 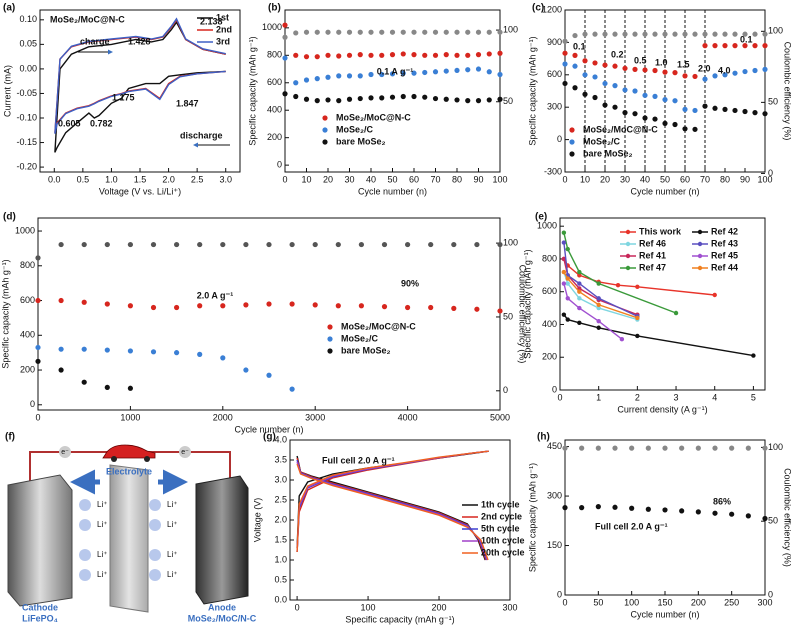 I want to click on y-tick-label: 3.0, so click(x=280, y=479).